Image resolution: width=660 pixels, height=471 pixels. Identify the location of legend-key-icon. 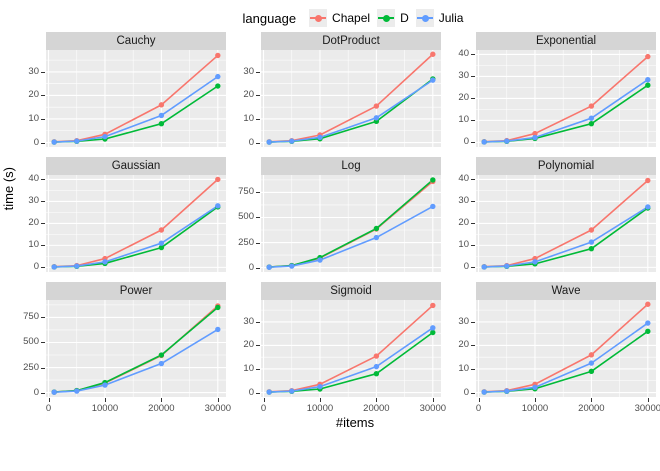
(424, 18).